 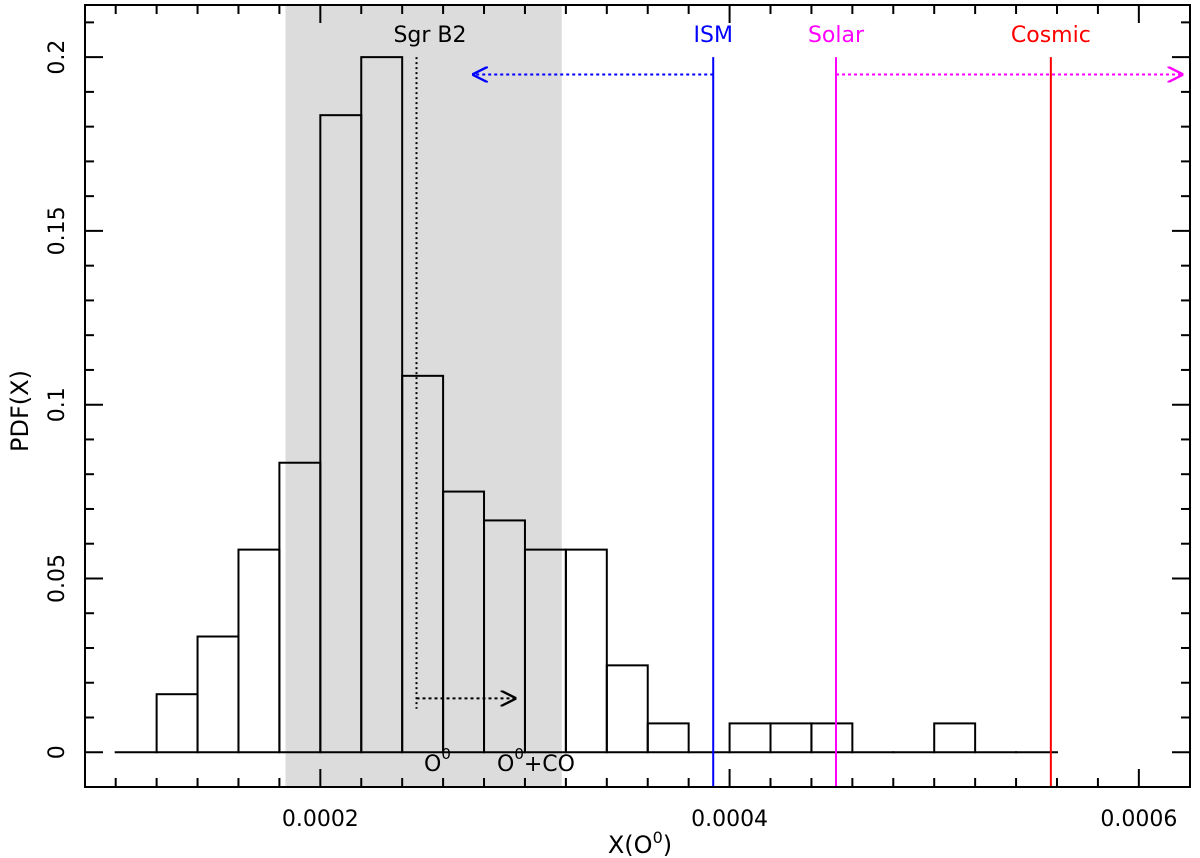 What do you see at coordinates (432, 764) in the screenshot?
I see `o0-annotation-main: O` at bounding box center [432, 764].